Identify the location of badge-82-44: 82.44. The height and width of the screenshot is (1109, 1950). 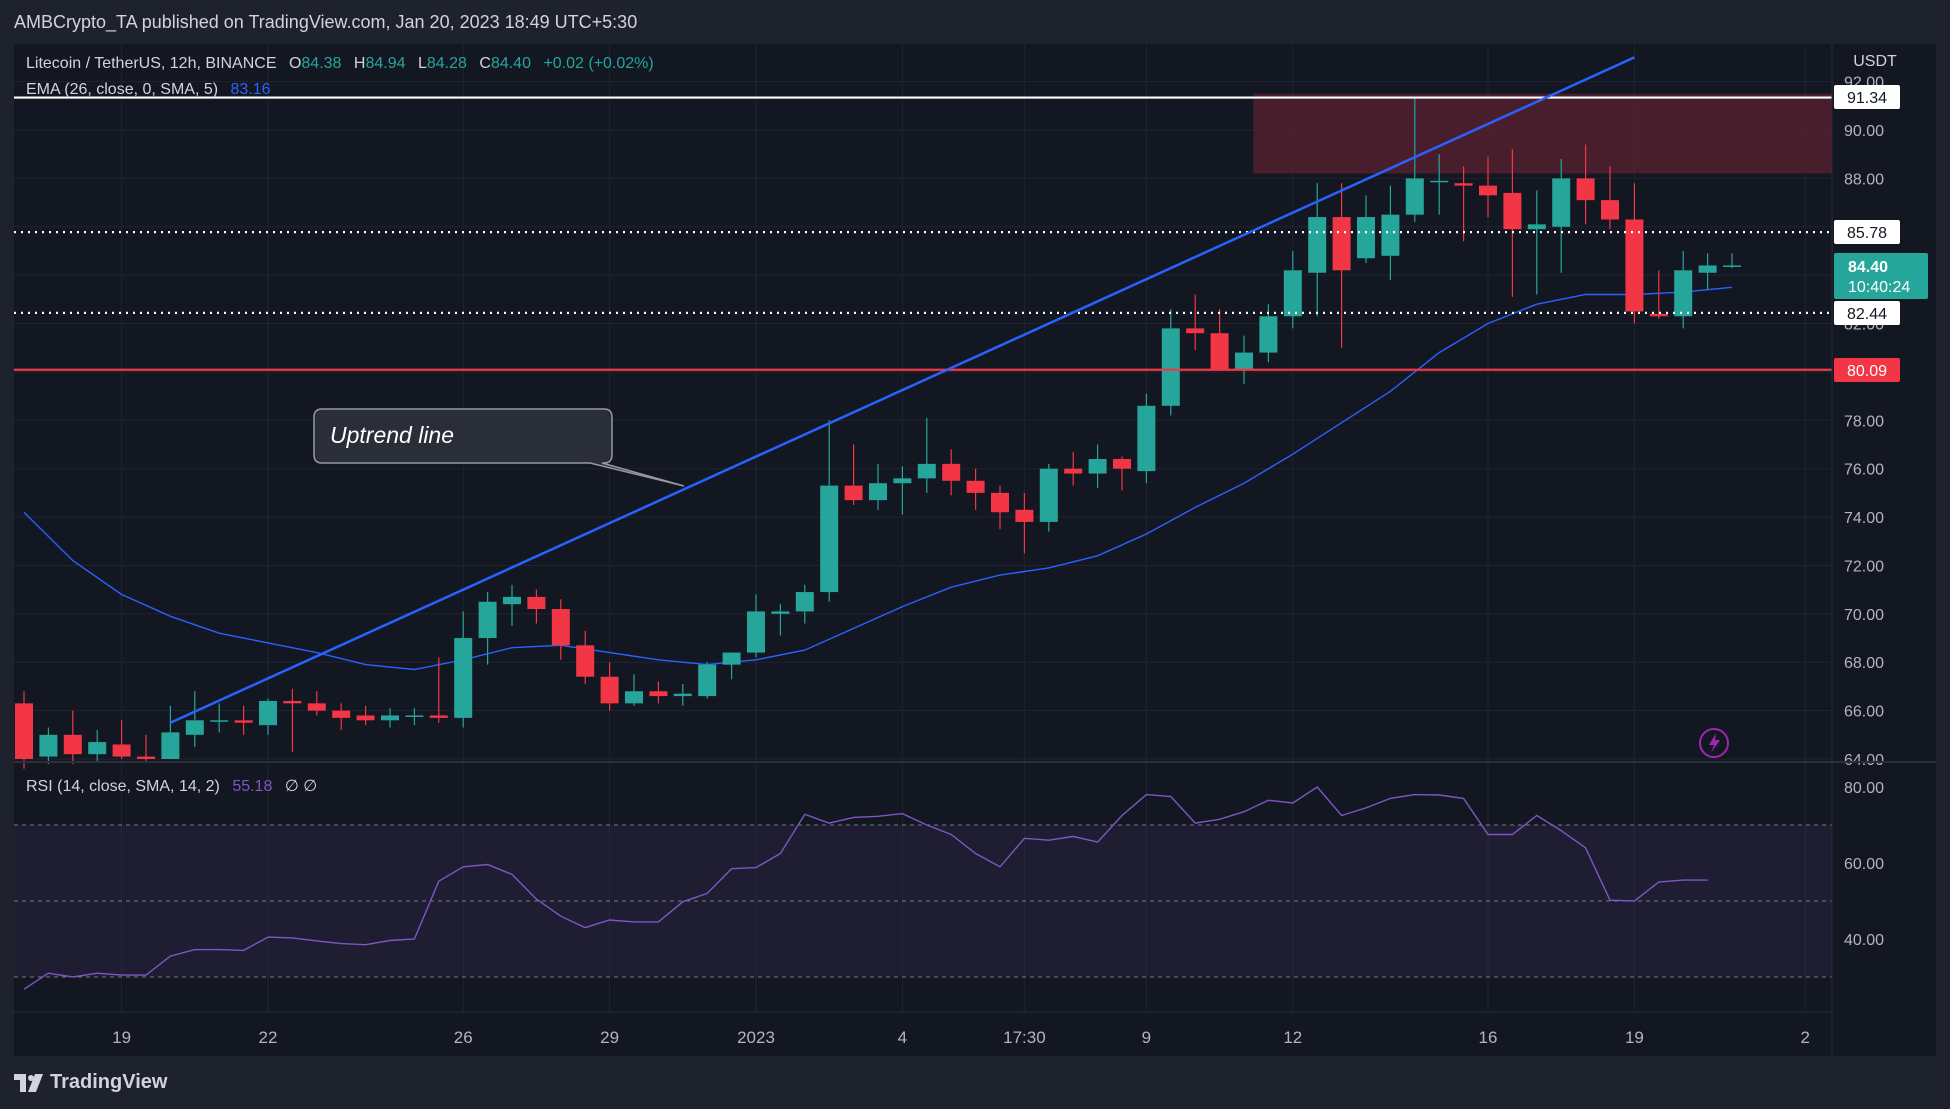
(1867, 313).